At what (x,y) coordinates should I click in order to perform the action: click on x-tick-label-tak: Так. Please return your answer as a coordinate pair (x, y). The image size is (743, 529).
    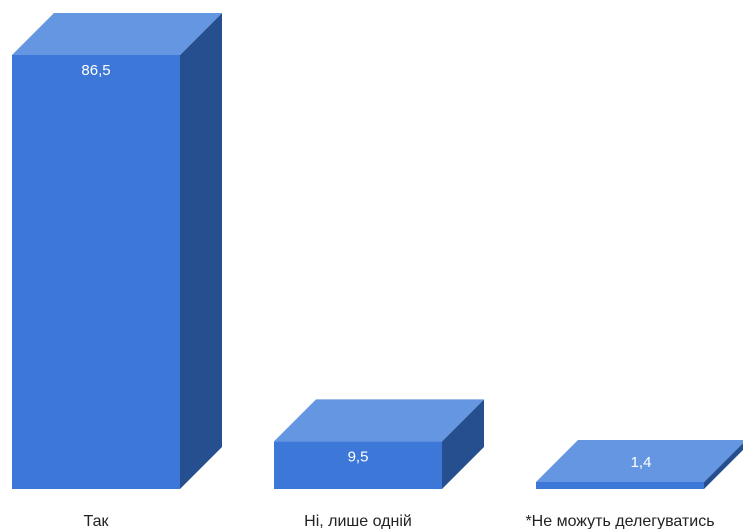
    Looking at the image, I should click on (97, 521).